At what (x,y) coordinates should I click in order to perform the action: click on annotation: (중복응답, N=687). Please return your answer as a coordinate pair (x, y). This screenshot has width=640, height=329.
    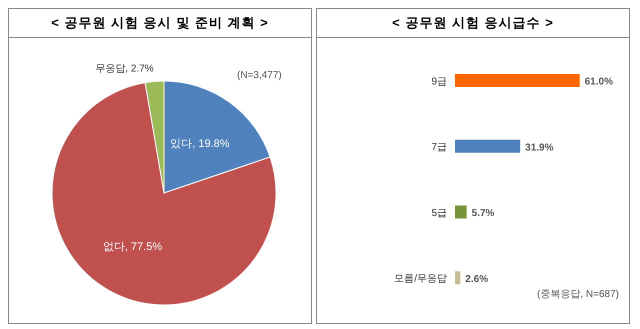
    Looking at the image, I should click on (578, 294).